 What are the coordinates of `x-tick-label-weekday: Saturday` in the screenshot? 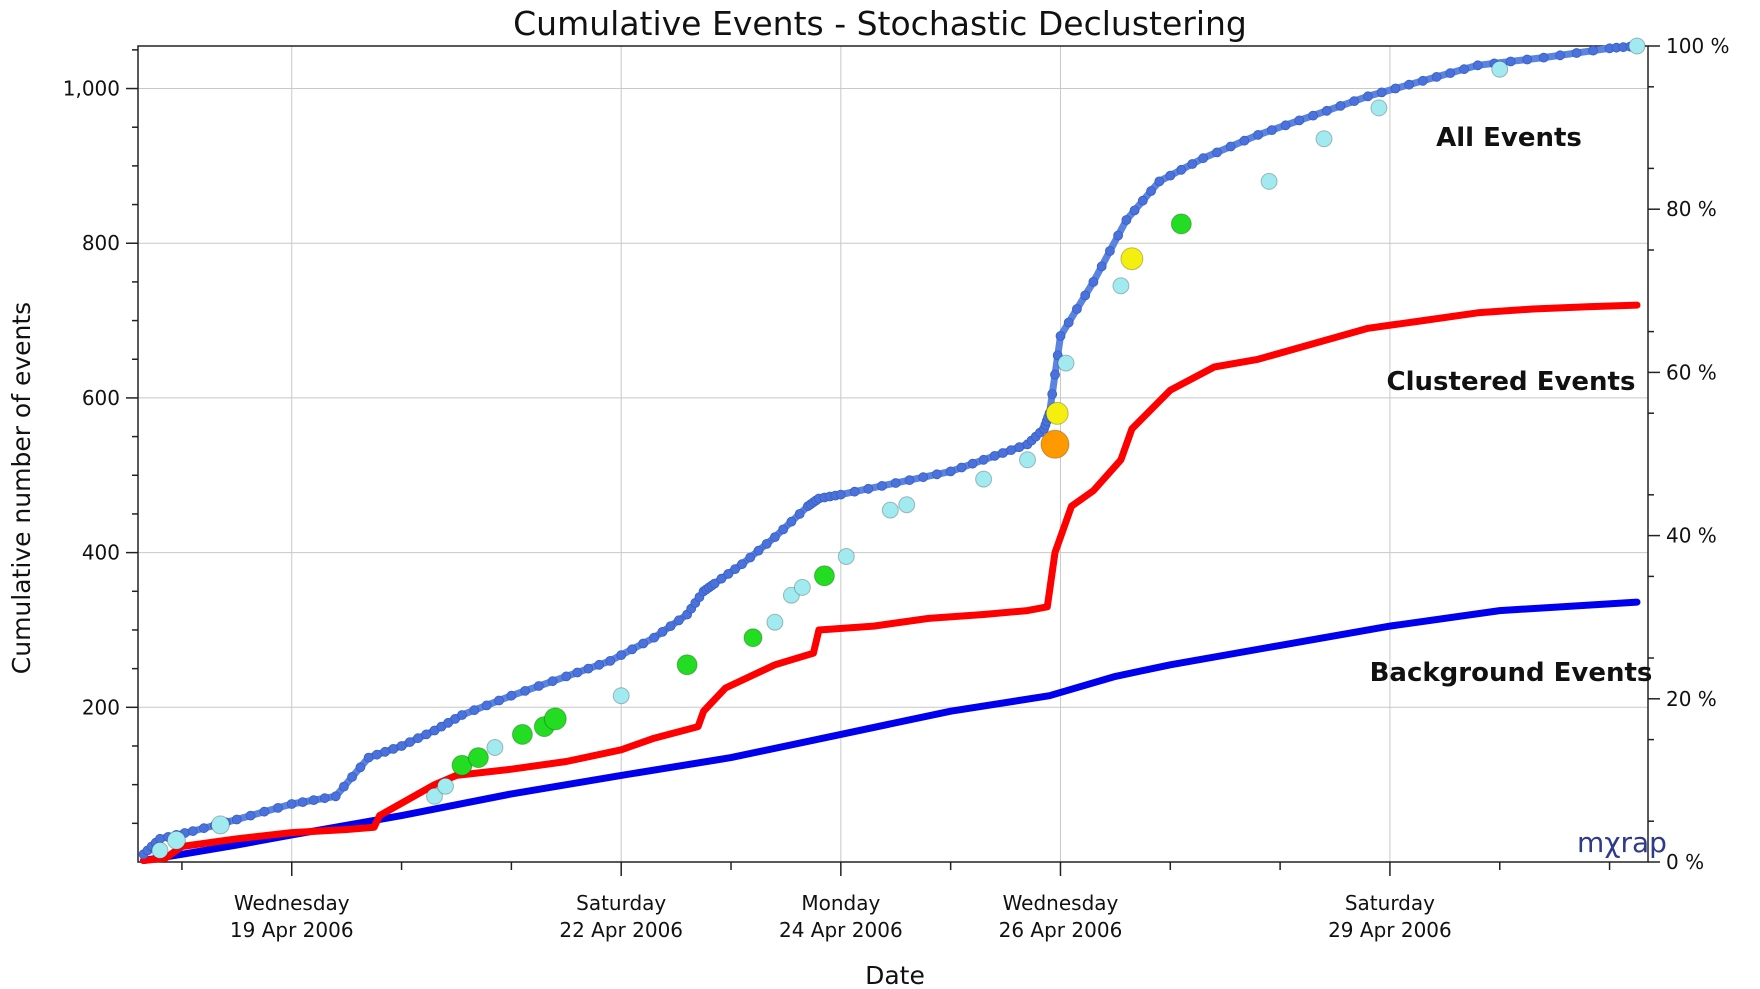 It's located at (1390, 903).